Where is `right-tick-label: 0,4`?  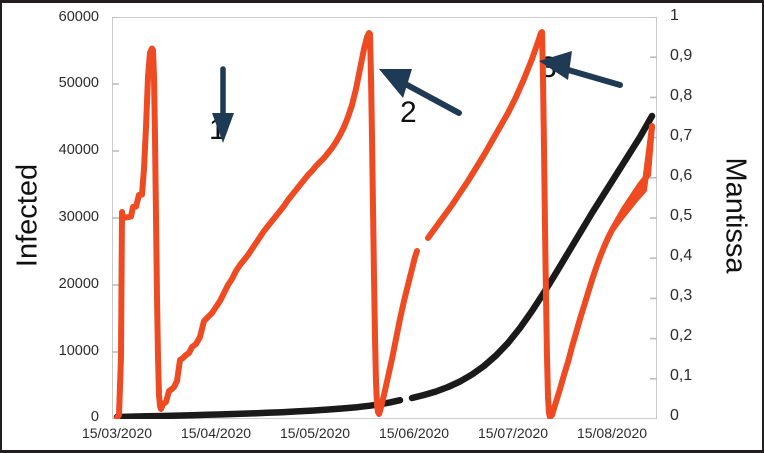
right-tick-label: 0,4 is located at coordinates (681, 255).